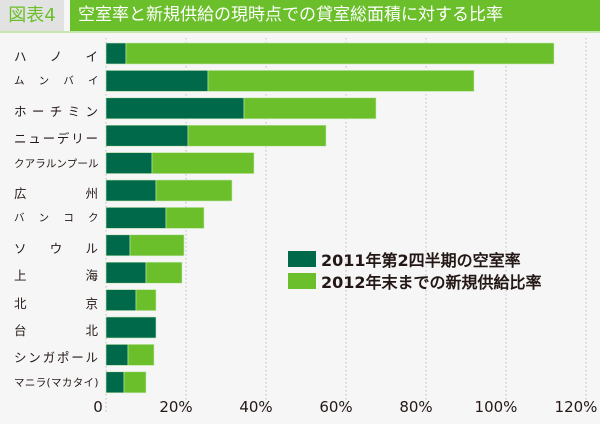 The image size is (600, 424). What do you see at coordinates (300, 32) in the screenshot?
I see `title-divider` at bounding box center [300, 32].